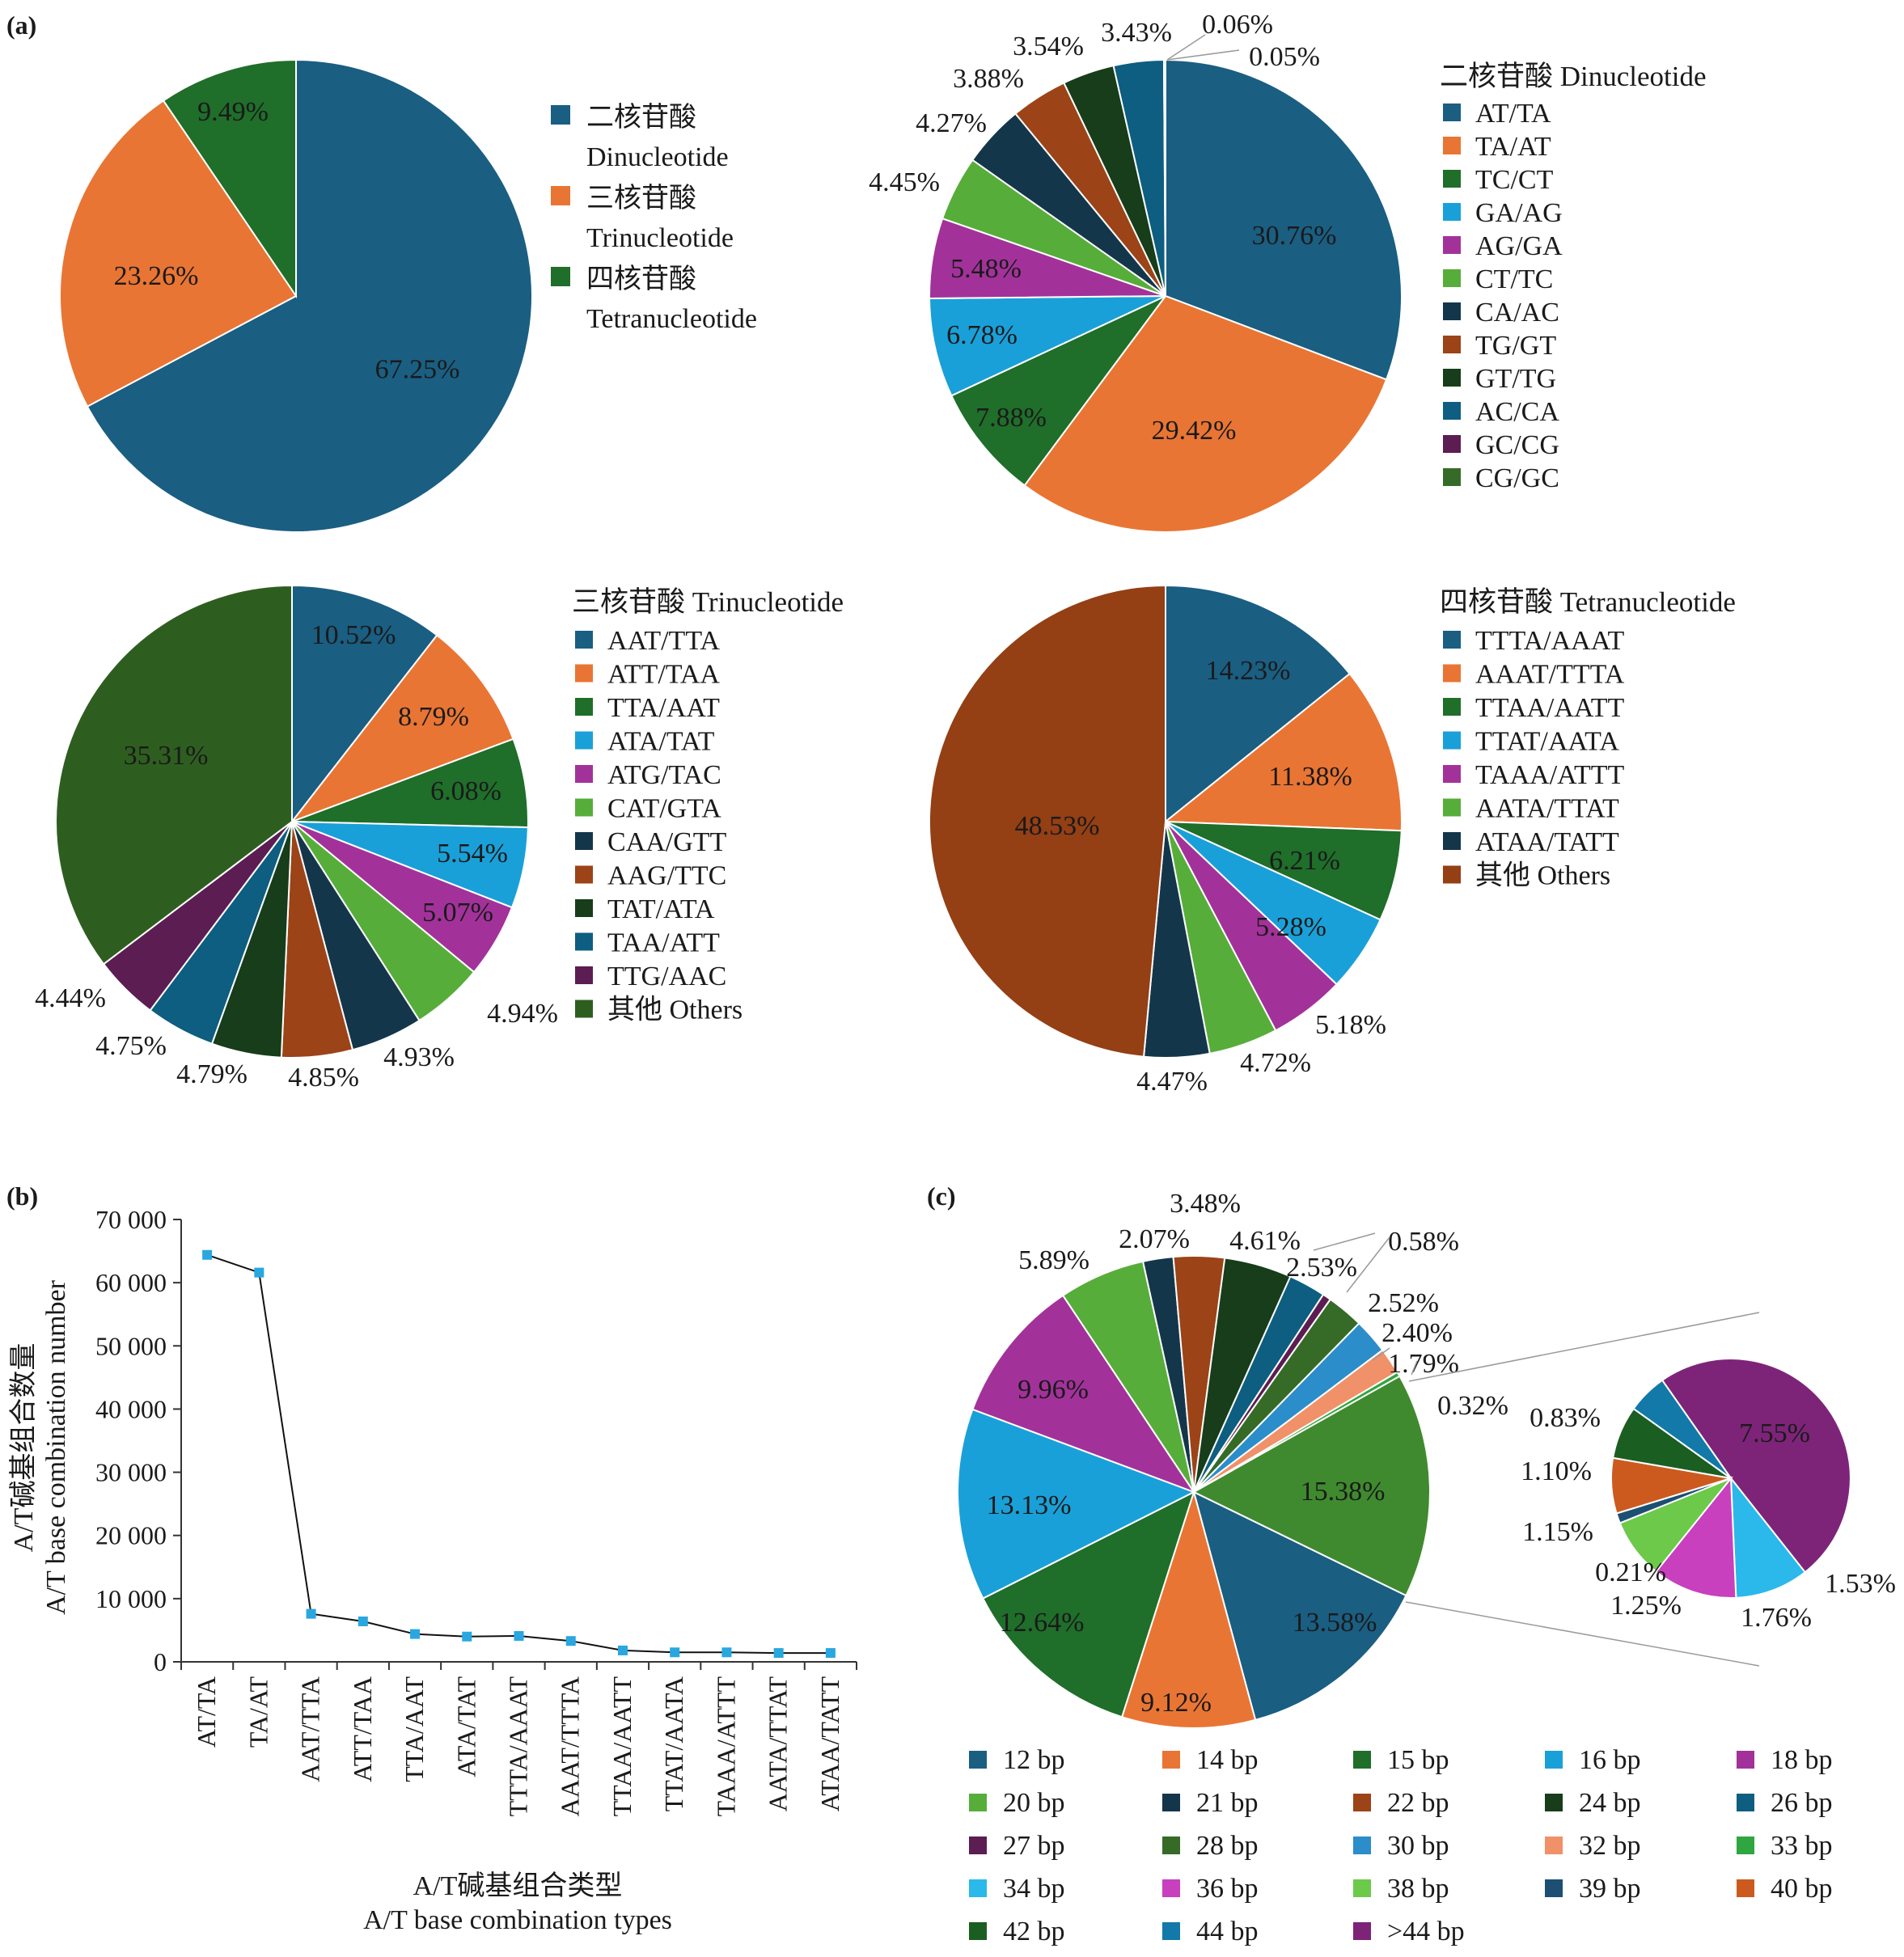 This screenshot has height=1957, width=1904. What do you see at coordinates (1557, 1471) in the screenshot?
I see `data-label-42-bp: 1.10%` at bounding box center [1557, 1471].